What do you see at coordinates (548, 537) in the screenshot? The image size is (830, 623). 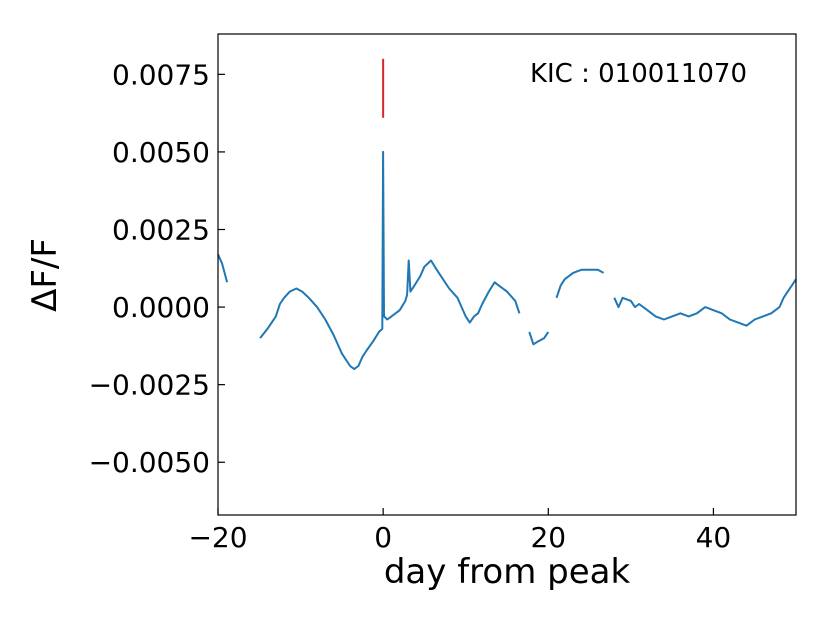 I see `x-tick-label: 20` at bounding box center [548, 537].